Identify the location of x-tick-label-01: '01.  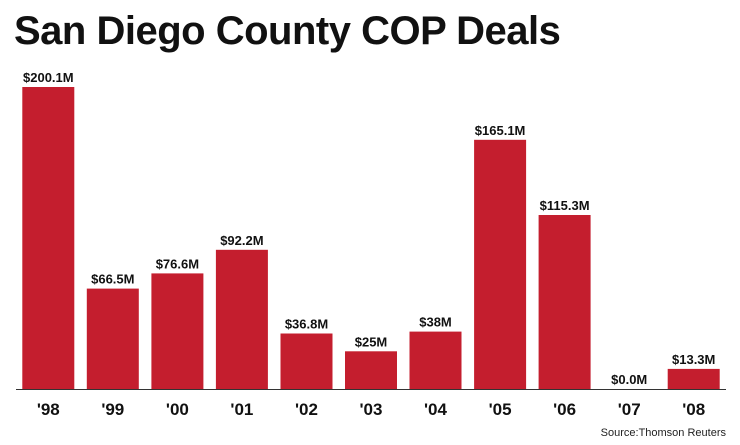
(241, 409).